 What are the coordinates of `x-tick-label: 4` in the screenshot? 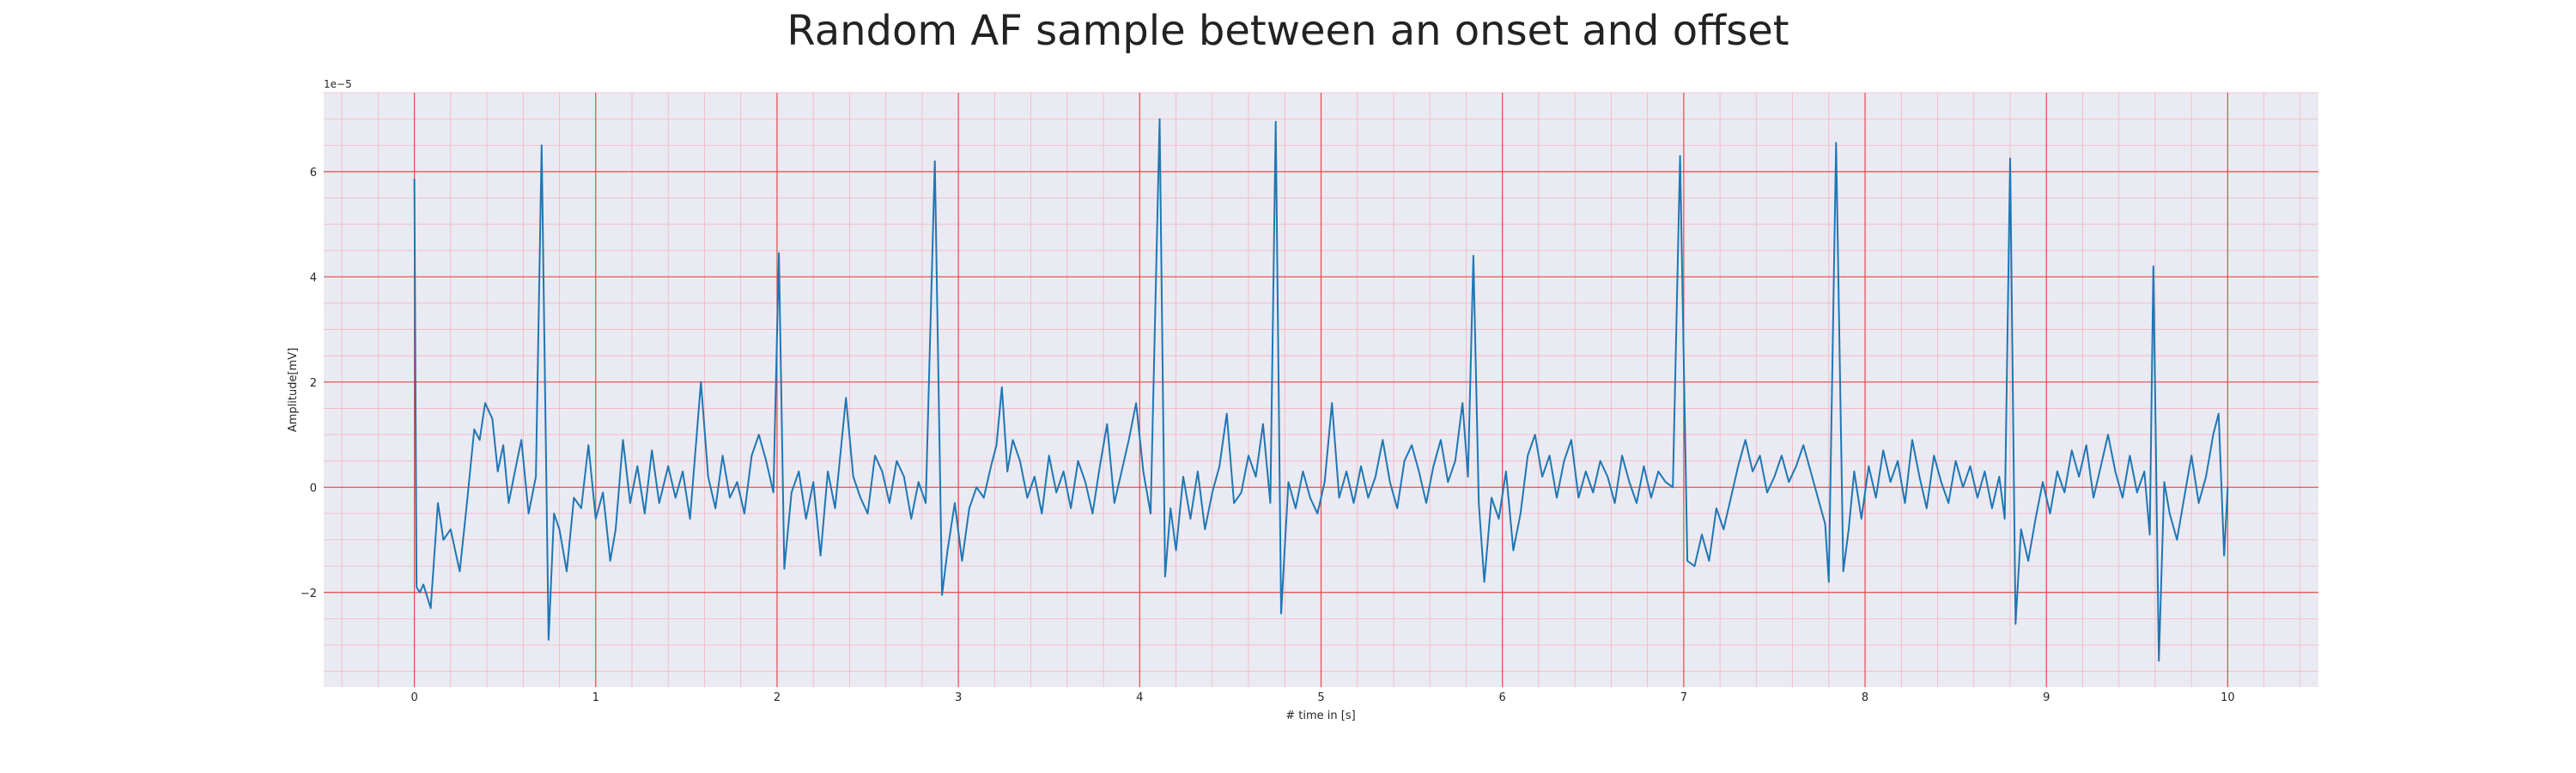 It's located at (1140, 697).